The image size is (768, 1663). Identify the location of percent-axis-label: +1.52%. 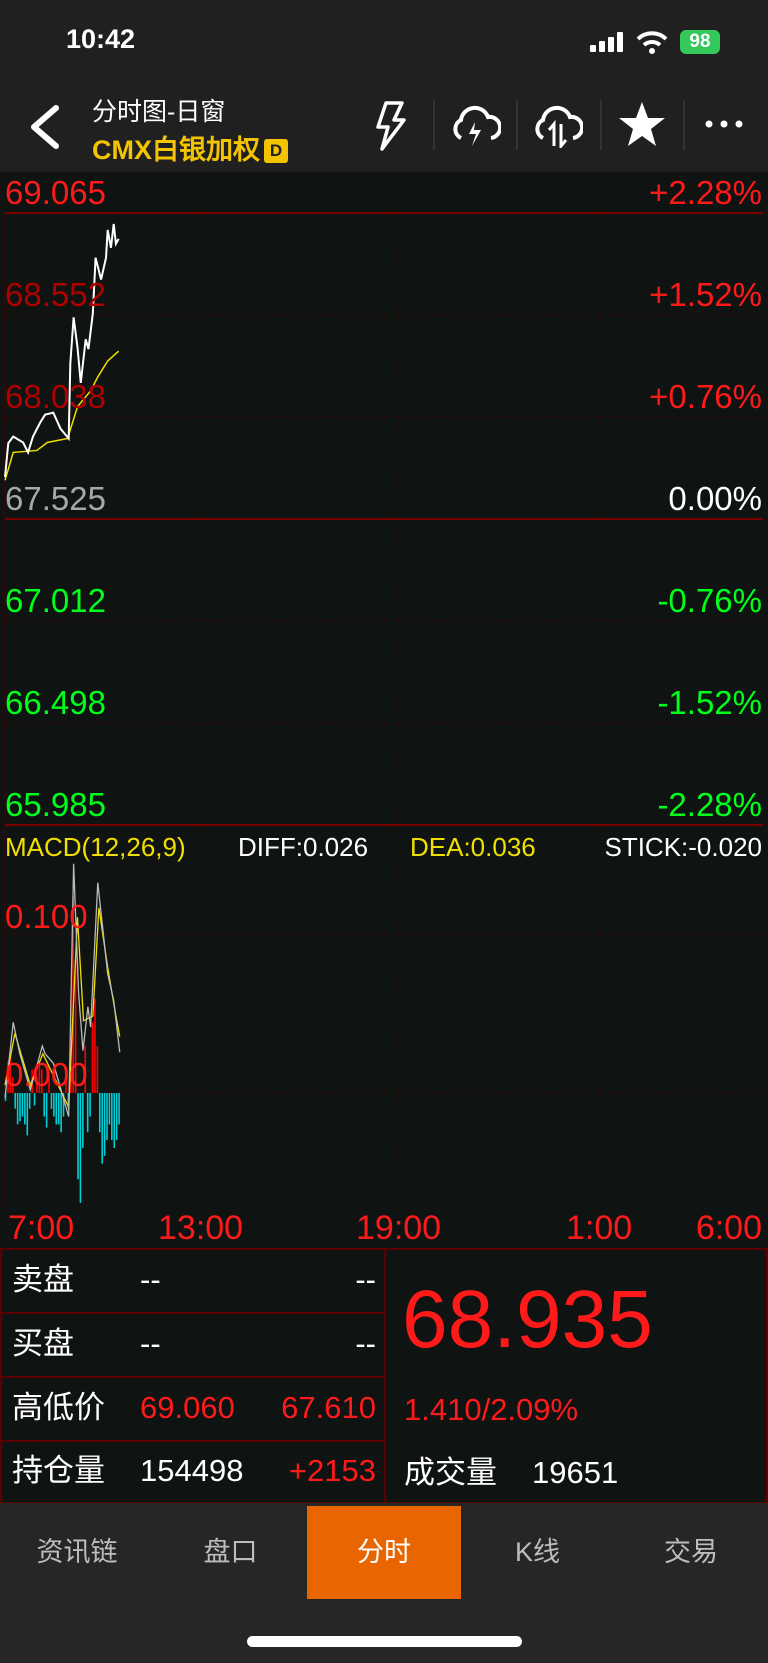
(705, 294).